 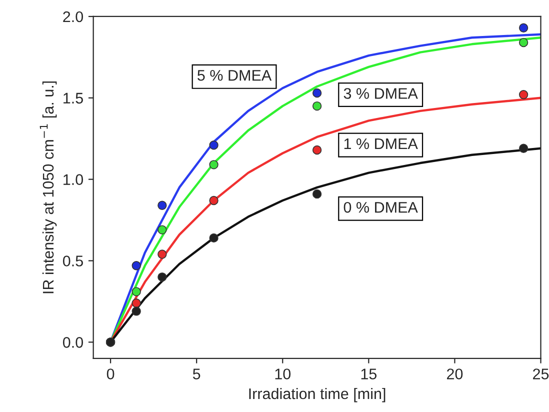 What do you see at coordinates (196, 374) in the screenshot?
I see `x-tick-label: 5` at bounding box center [196, 374].